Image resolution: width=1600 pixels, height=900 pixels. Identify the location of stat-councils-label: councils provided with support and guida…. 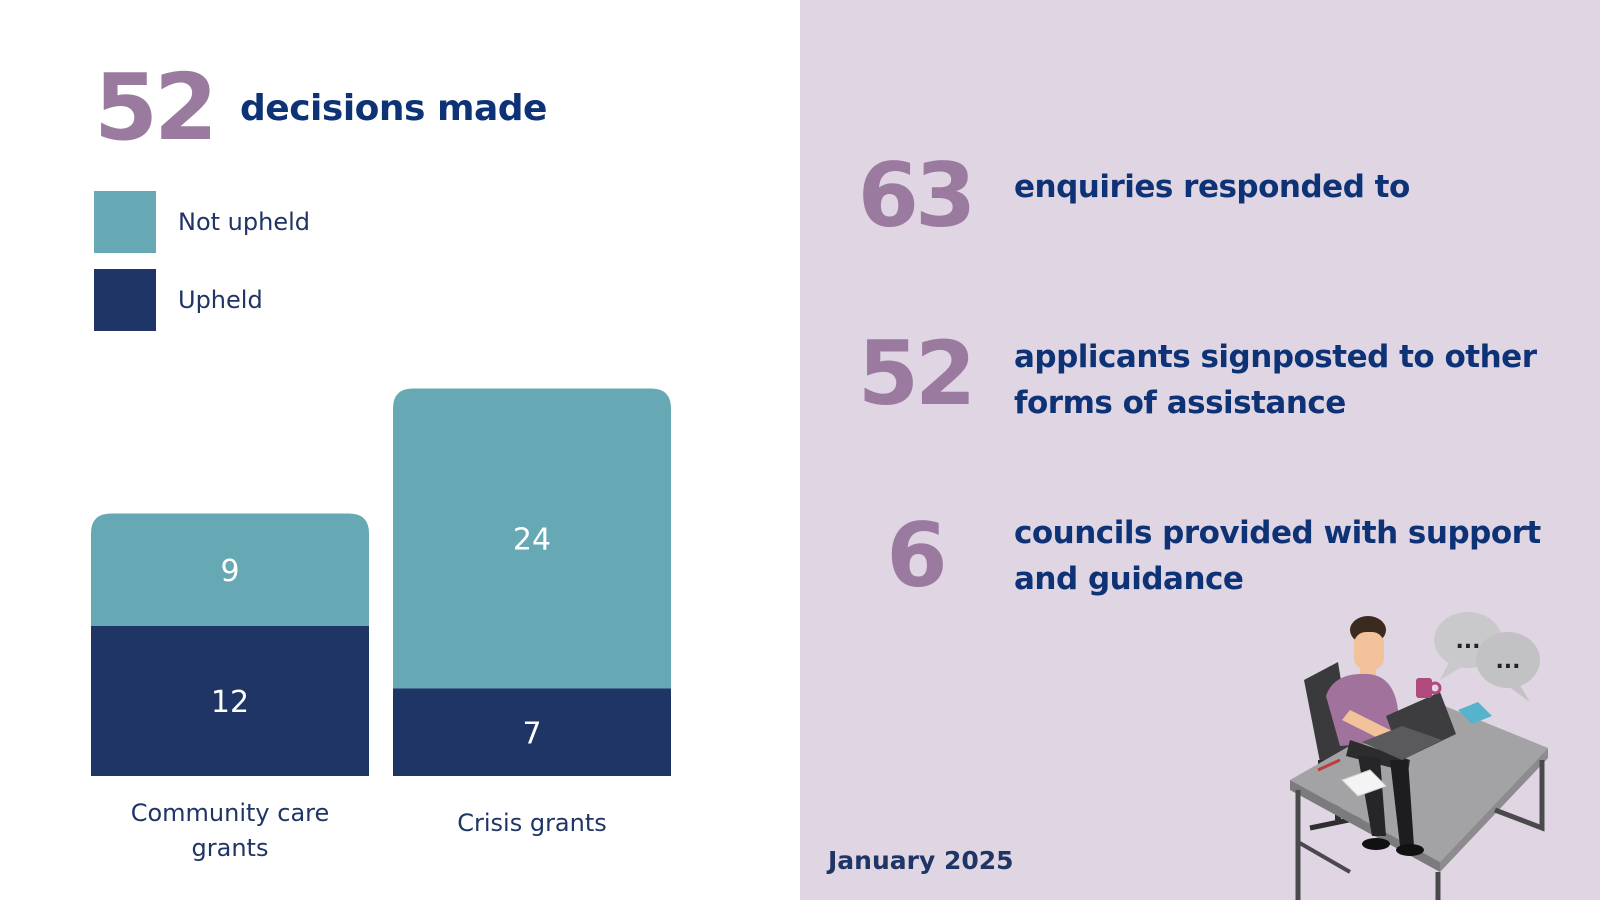
(1277, 556).